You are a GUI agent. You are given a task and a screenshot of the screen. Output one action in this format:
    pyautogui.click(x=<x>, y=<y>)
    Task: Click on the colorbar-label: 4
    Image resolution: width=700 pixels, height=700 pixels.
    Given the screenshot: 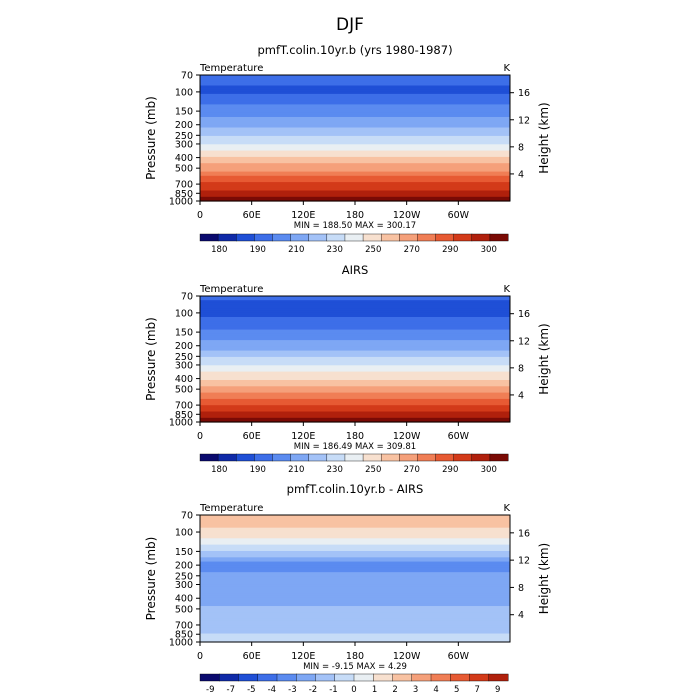 What is the action you would take?
    pyautogui.click(x=435, y=690)
    